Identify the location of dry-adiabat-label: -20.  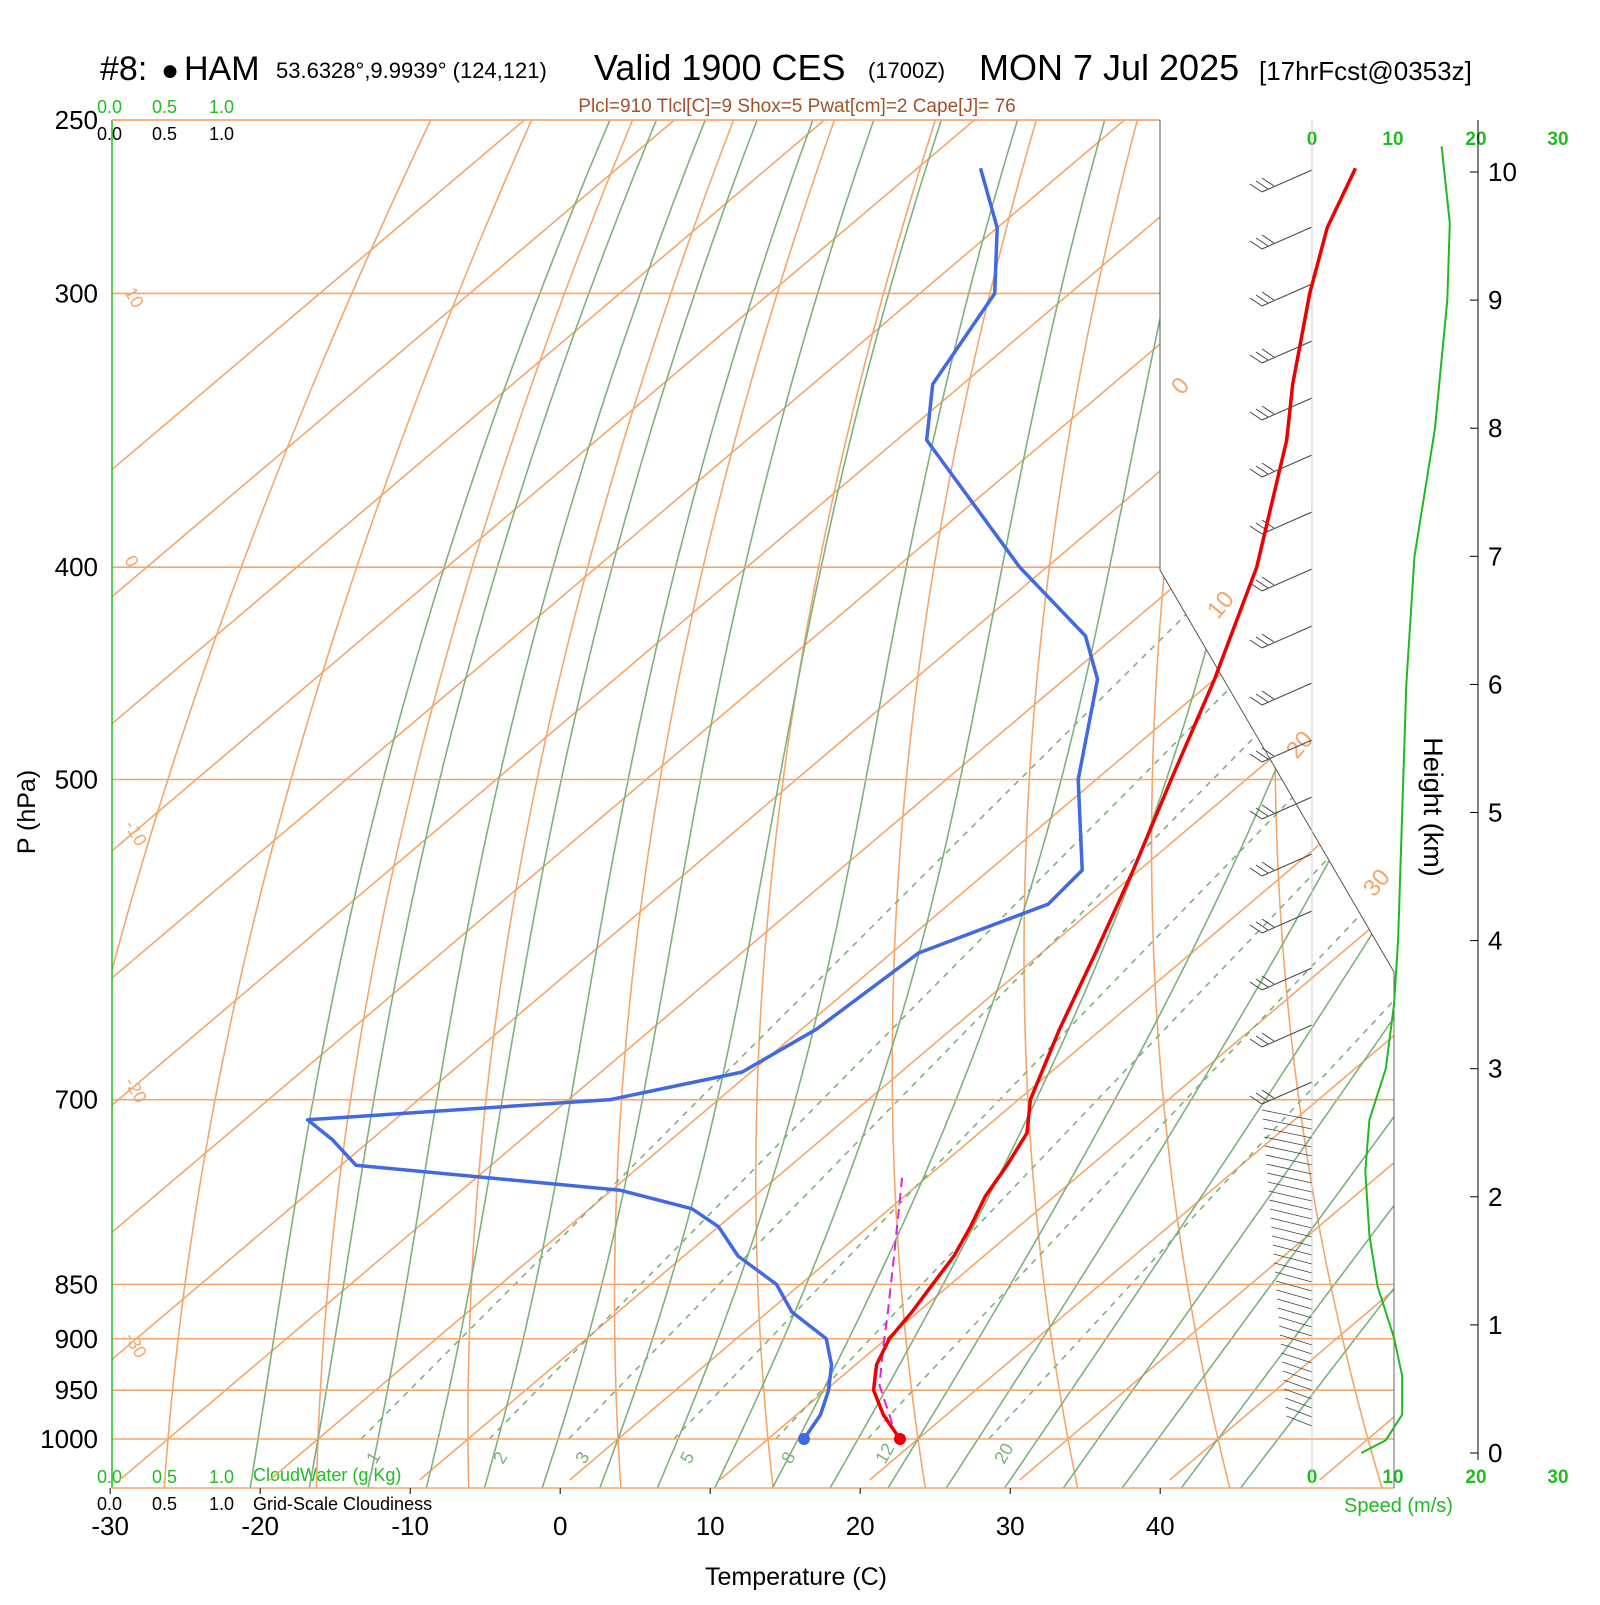
(136, 1090).